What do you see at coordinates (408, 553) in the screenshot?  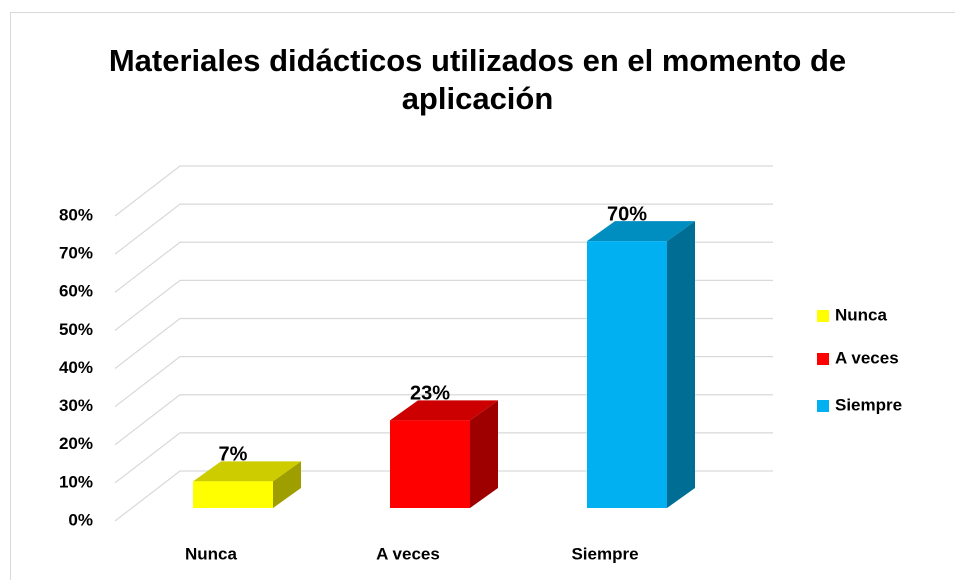 I see `x-tick-label: A veces` at bounding box center [408, 553].